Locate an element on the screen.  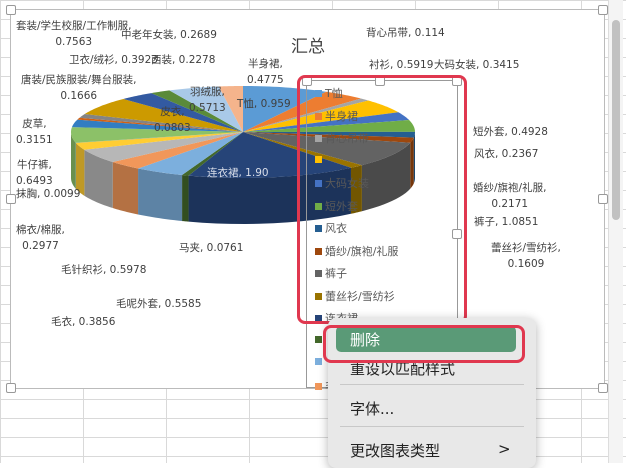
data-label: 衬衫, 0.5919 is located at coordinates (401, 65).